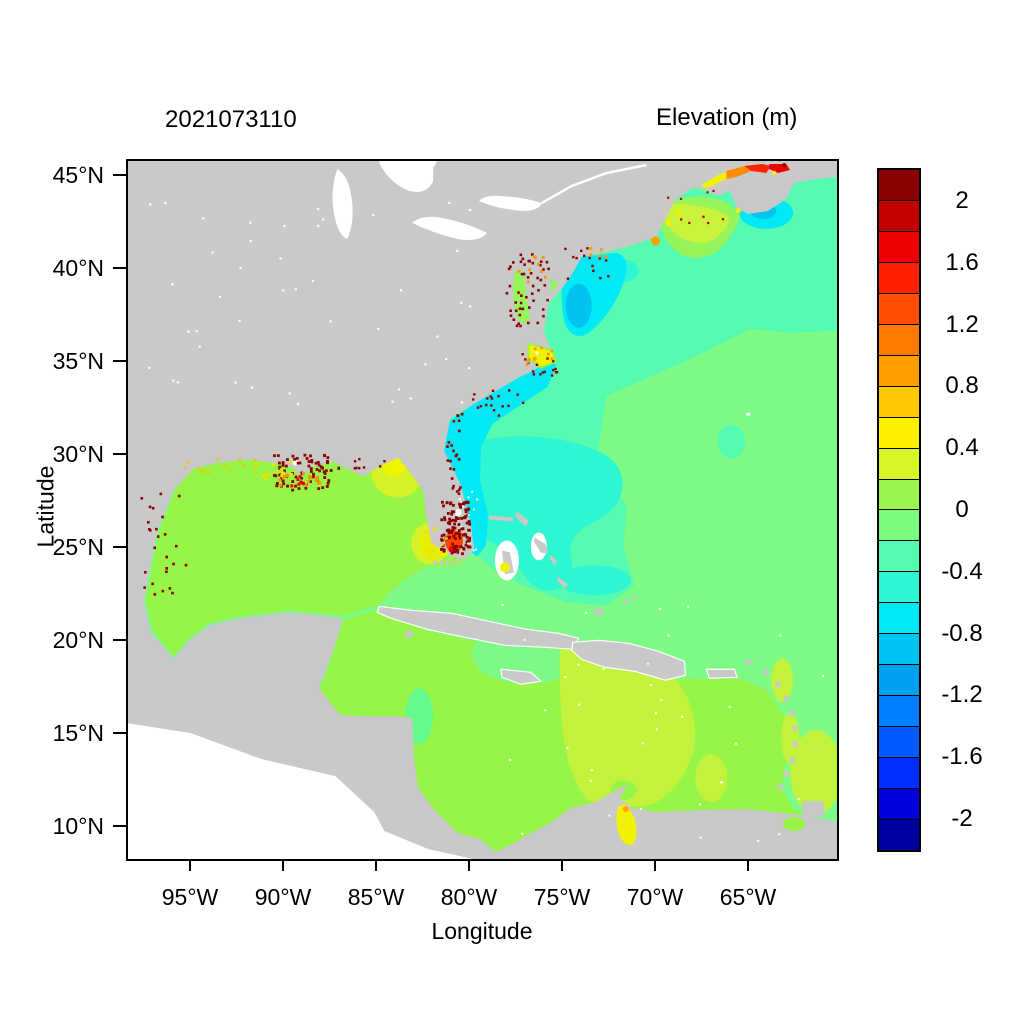 This screenshot has width=1024, height=1024. I want to click on venezuela-offshore-patch, so click(711, 778).